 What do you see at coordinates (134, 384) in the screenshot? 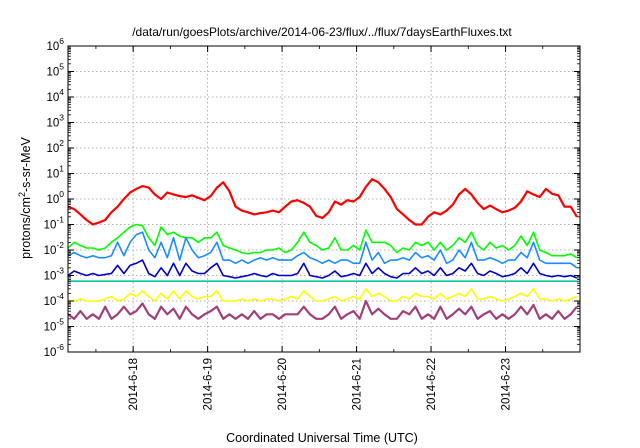
I see `x-tick-label: 2014-6-18` at bounding box center [134, 384].